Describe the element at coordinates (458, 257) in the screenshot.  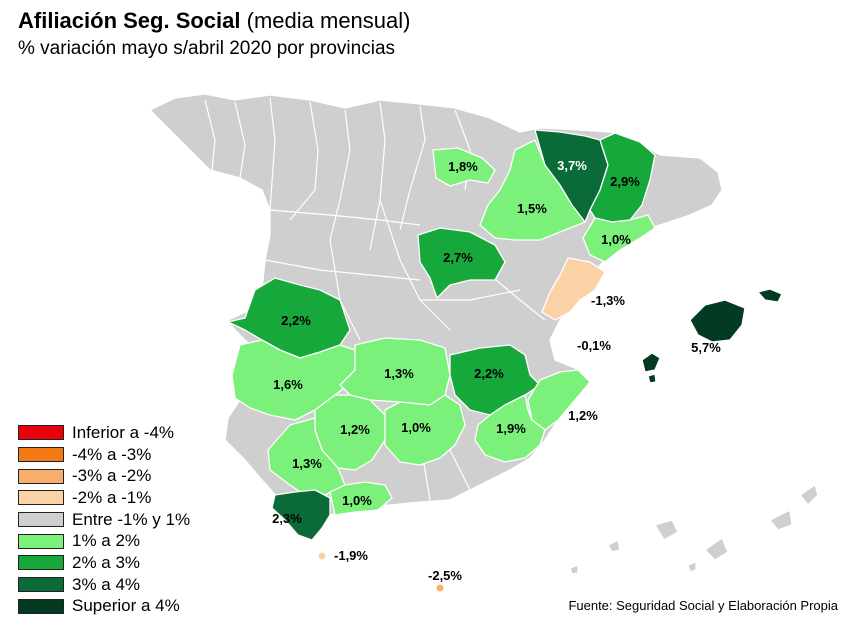
I see `label-soria: 2,7%` at that location.